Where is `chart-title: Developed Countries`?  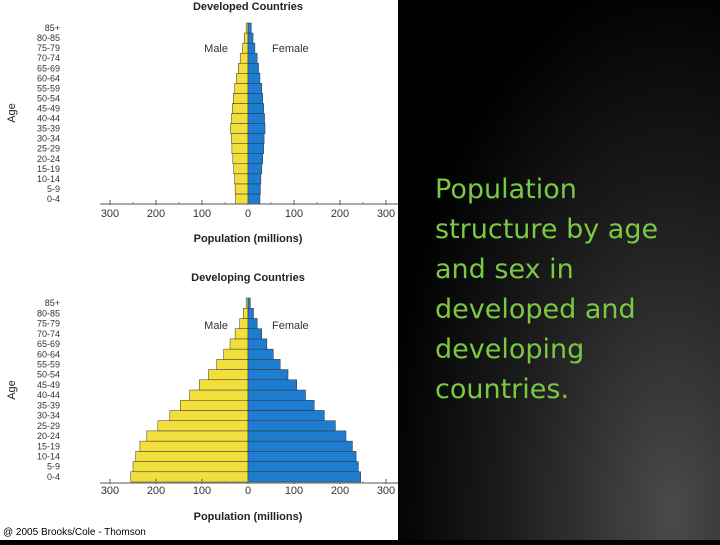 chart-title: Developed Countries is located at coordinates (248, 7).